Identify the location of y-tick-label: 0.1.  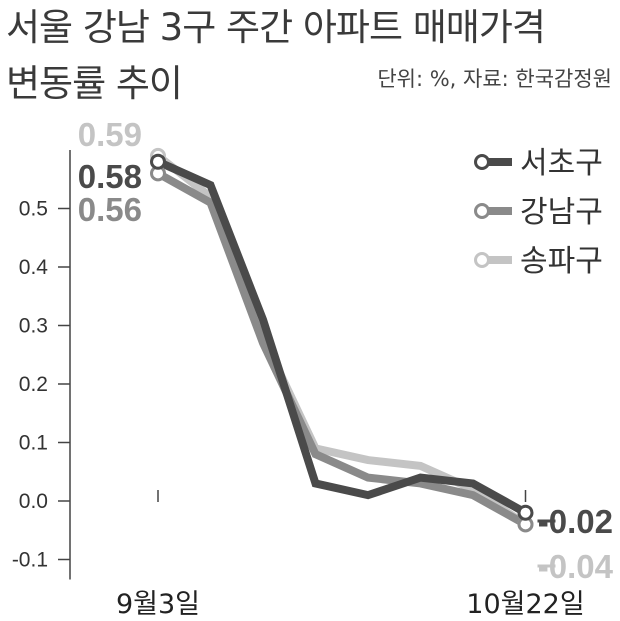
(33, 443).